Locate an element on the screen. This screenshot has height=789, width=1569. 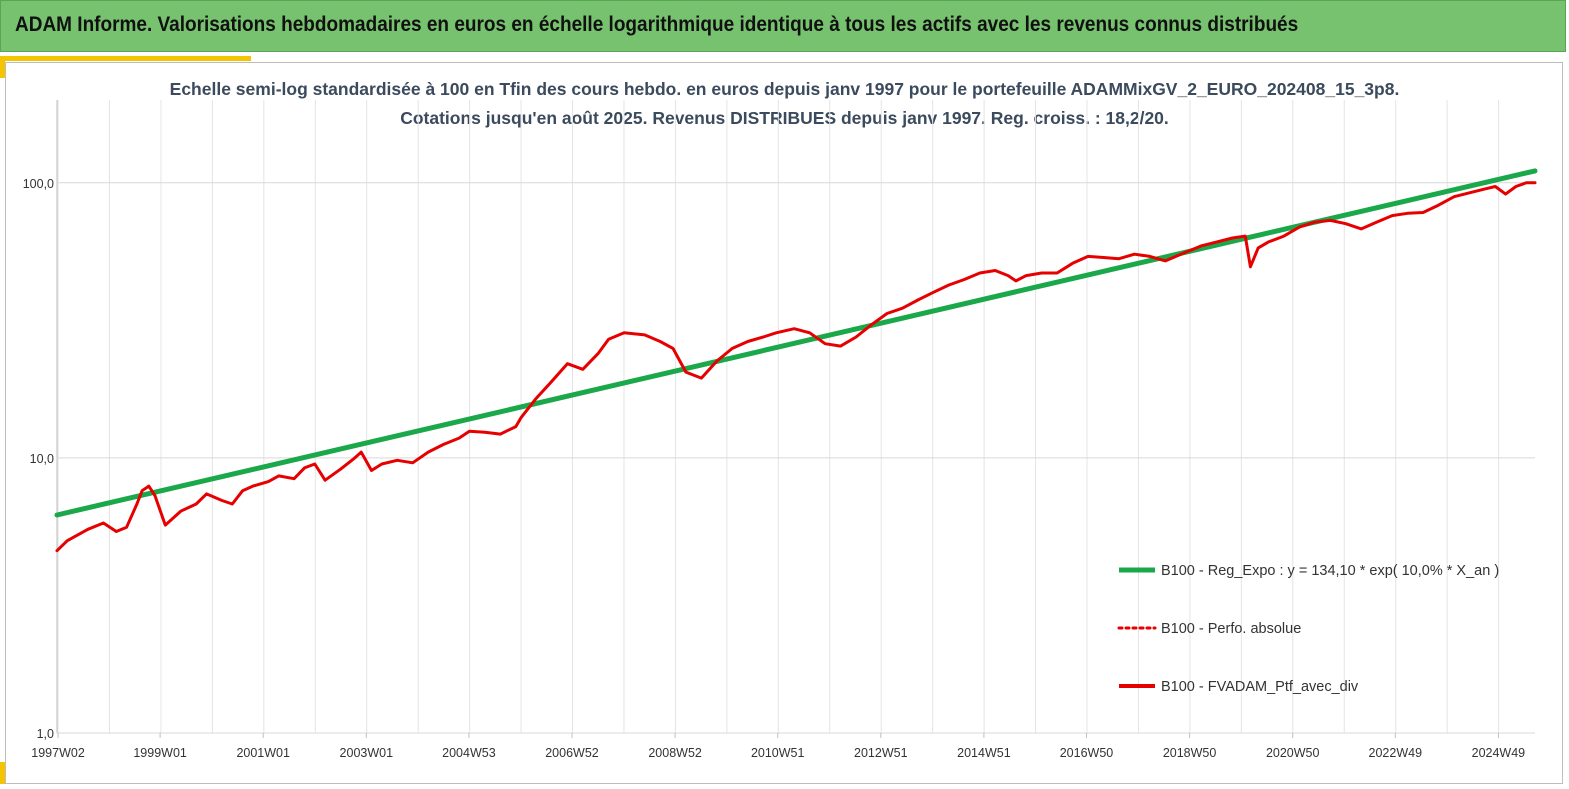
x-tick-label: 2018W50 is located at coordinates (1190, 753).